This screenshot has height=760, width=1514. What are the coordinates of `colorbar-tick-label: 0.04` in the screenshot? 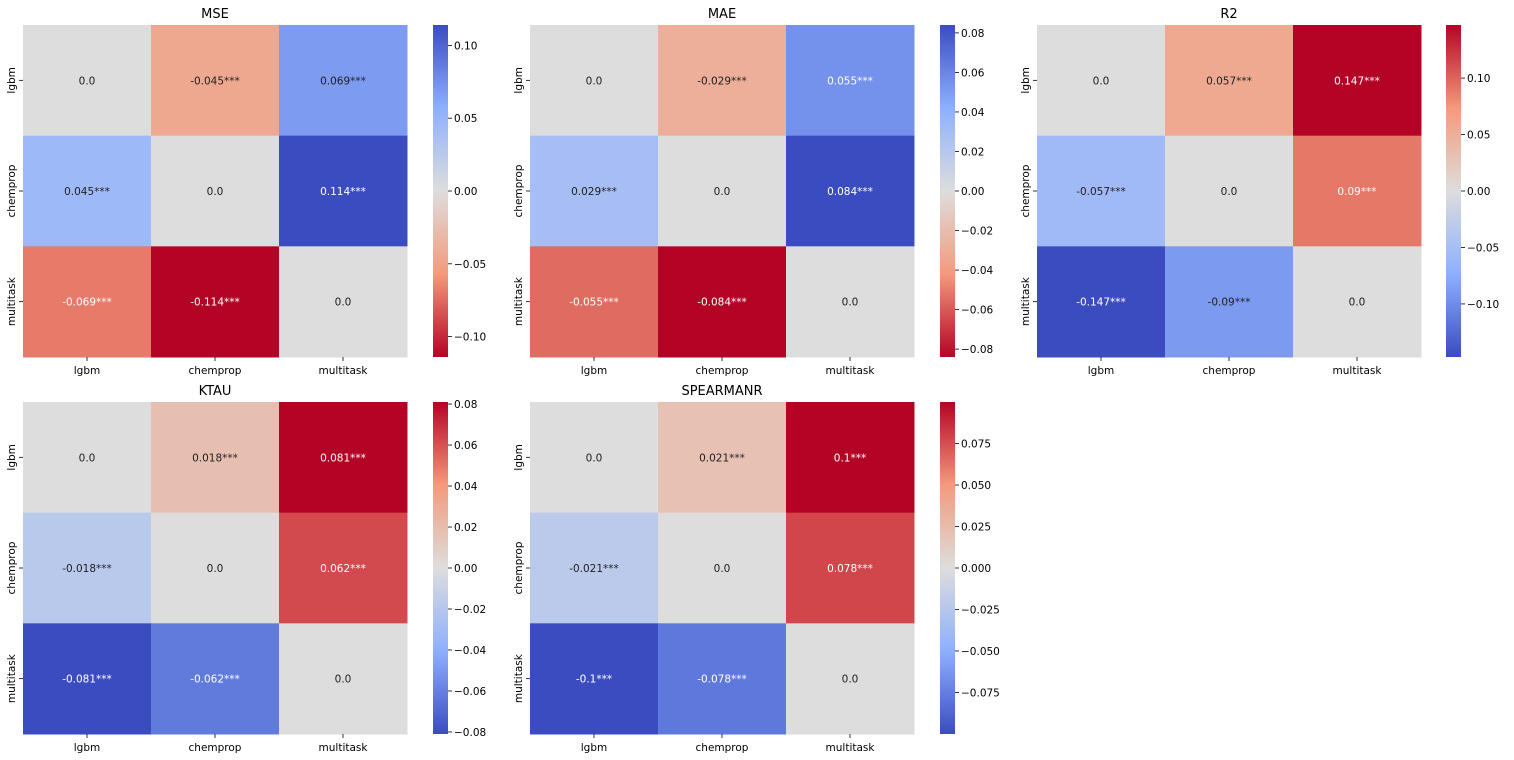 It's located at (466, 487).